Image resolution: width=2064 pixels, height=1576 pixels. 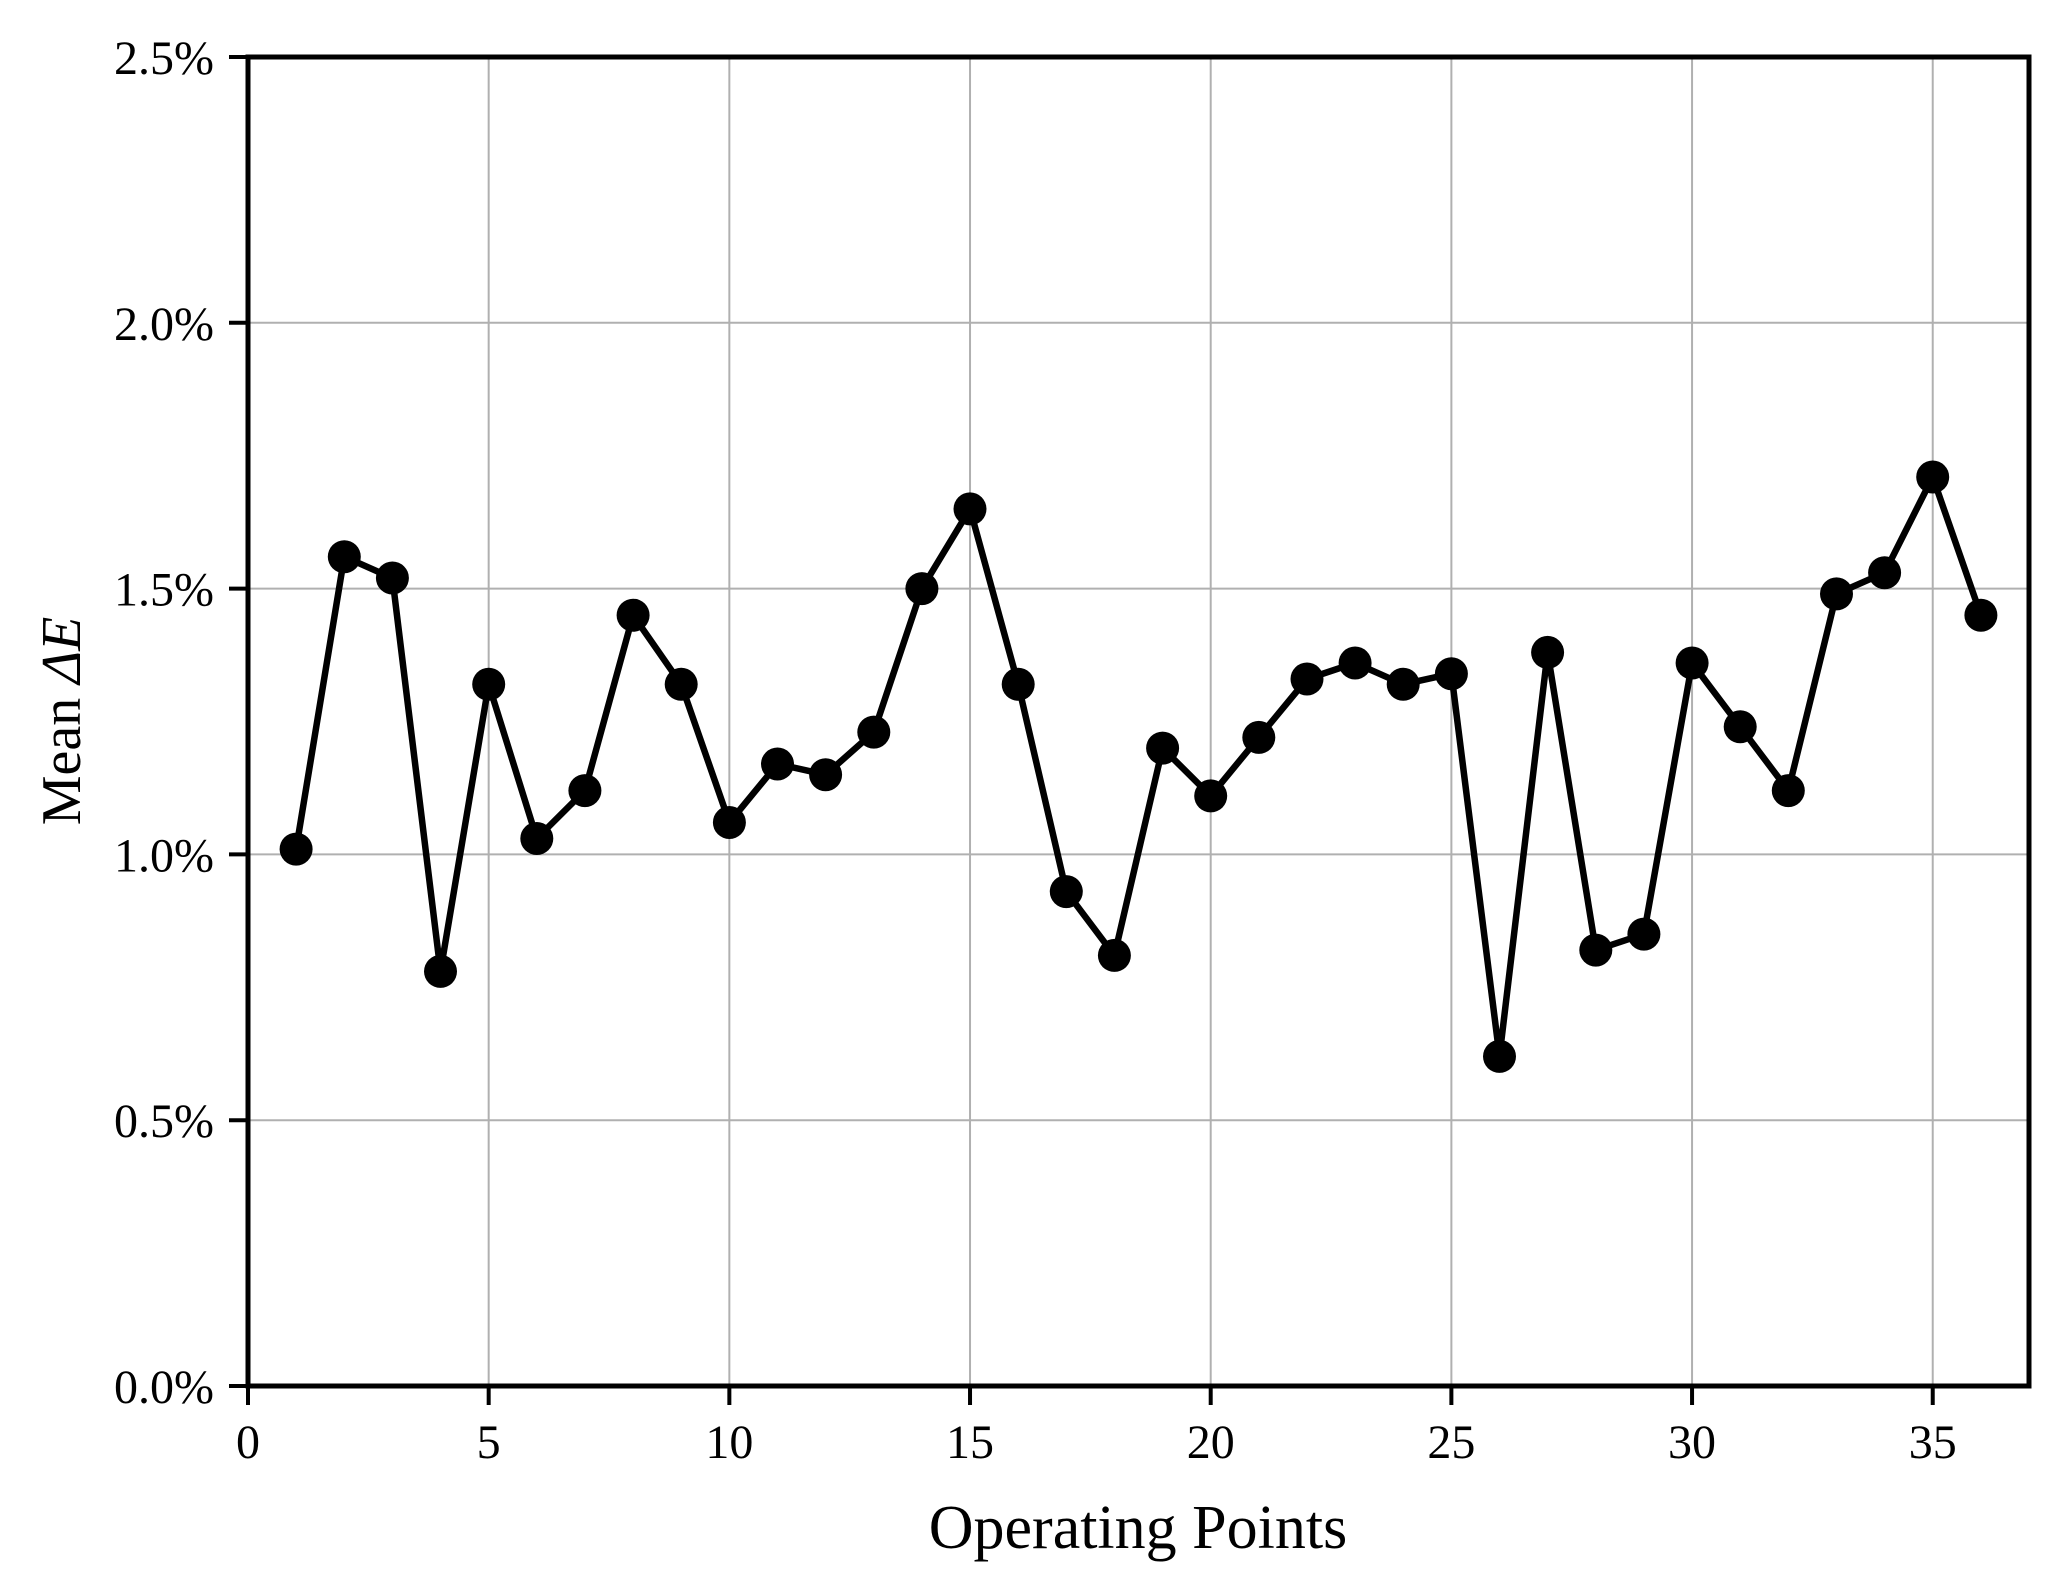 What do you see at coordinates (729, 1442) in the screenshot?
I see `x-tick-label-10: 10` at bounding box center [729, 1442].